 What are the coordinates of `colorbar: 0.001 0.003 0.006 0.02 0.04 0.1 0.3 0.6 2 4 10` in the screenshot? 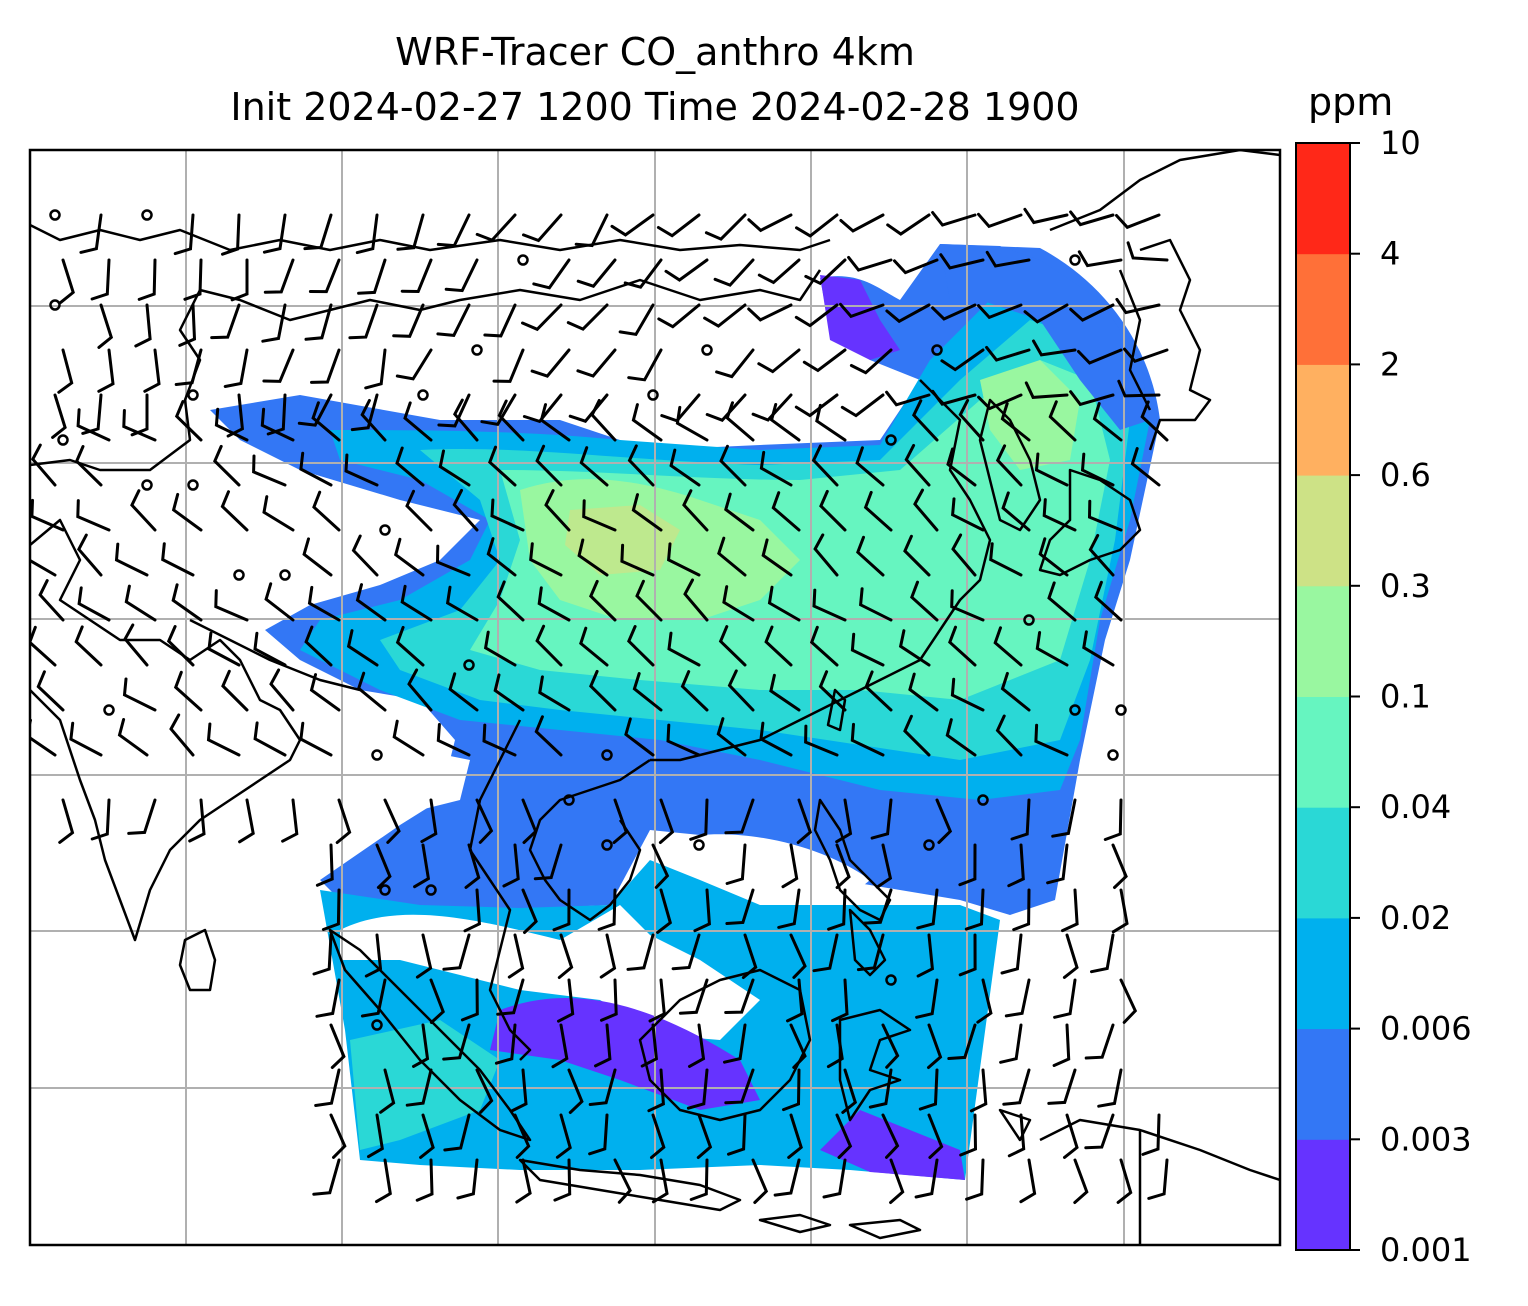 It's located at (1383, 696).